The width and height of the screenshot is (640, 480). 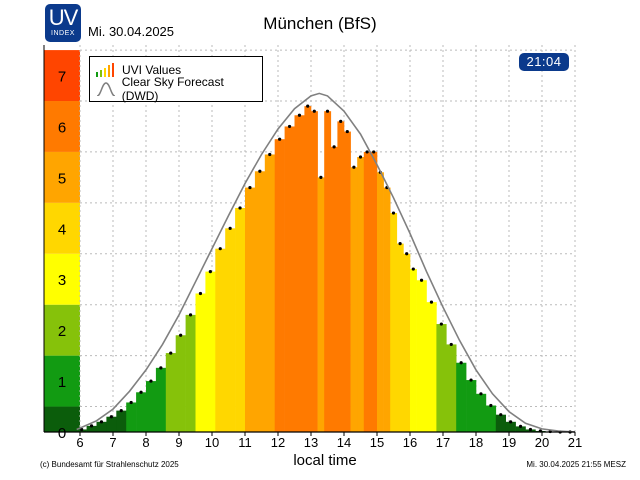 I want to click on uv-scale-label-0: 0, so click(x=62, y=433).